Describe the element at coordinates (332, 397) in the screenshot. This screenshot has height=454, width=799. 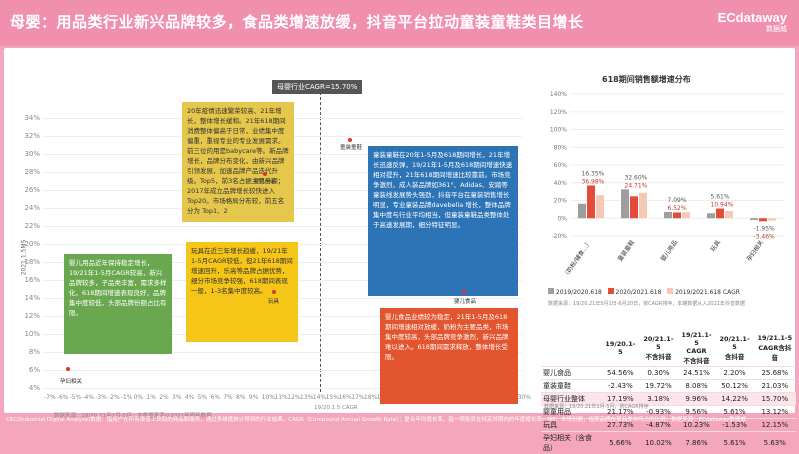
I see `x-tick-label: 15%` at that location.